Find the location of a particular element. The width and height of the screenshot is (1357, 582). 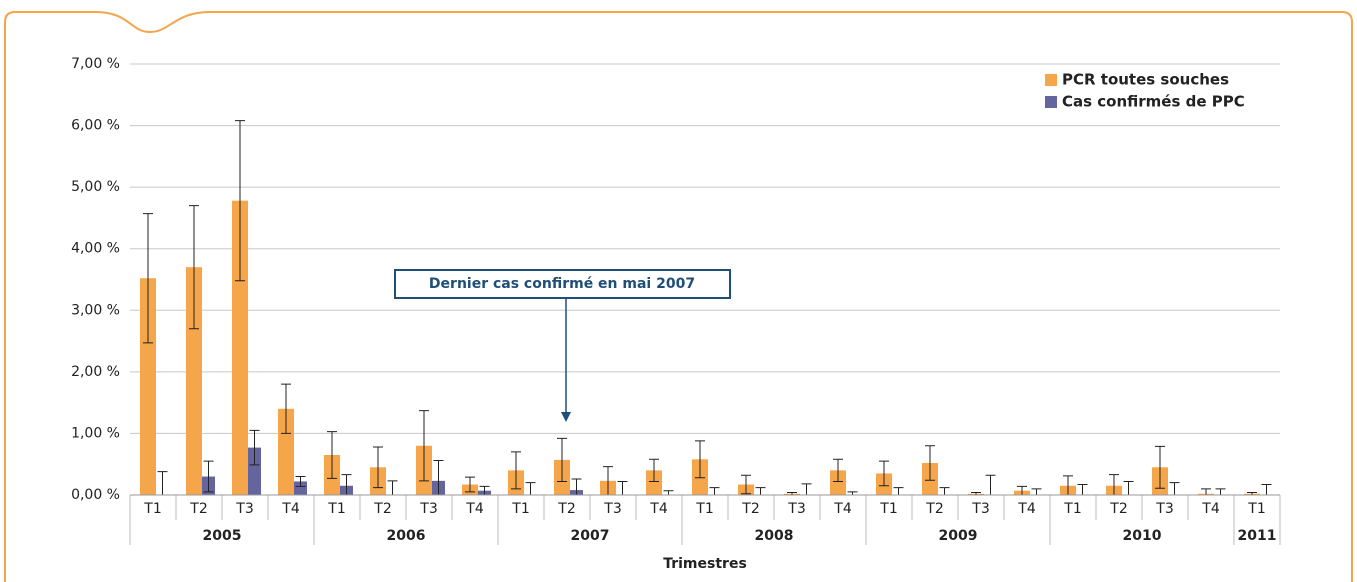

year-label: 2007 is located at coordinates (590, 536).